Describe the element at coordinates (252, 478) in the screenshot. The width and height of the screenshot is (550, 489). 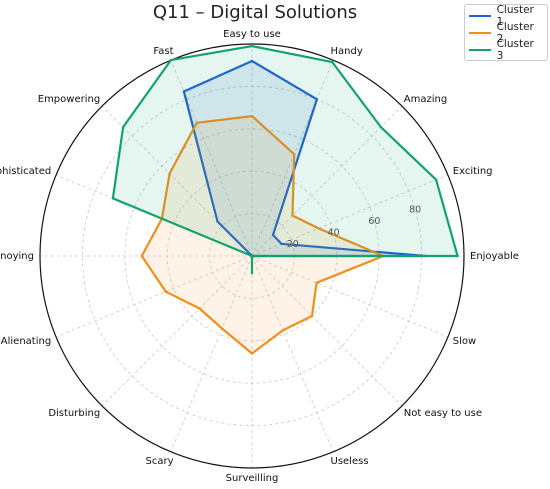
I see `axis-label-8: Surveilling` at that location.